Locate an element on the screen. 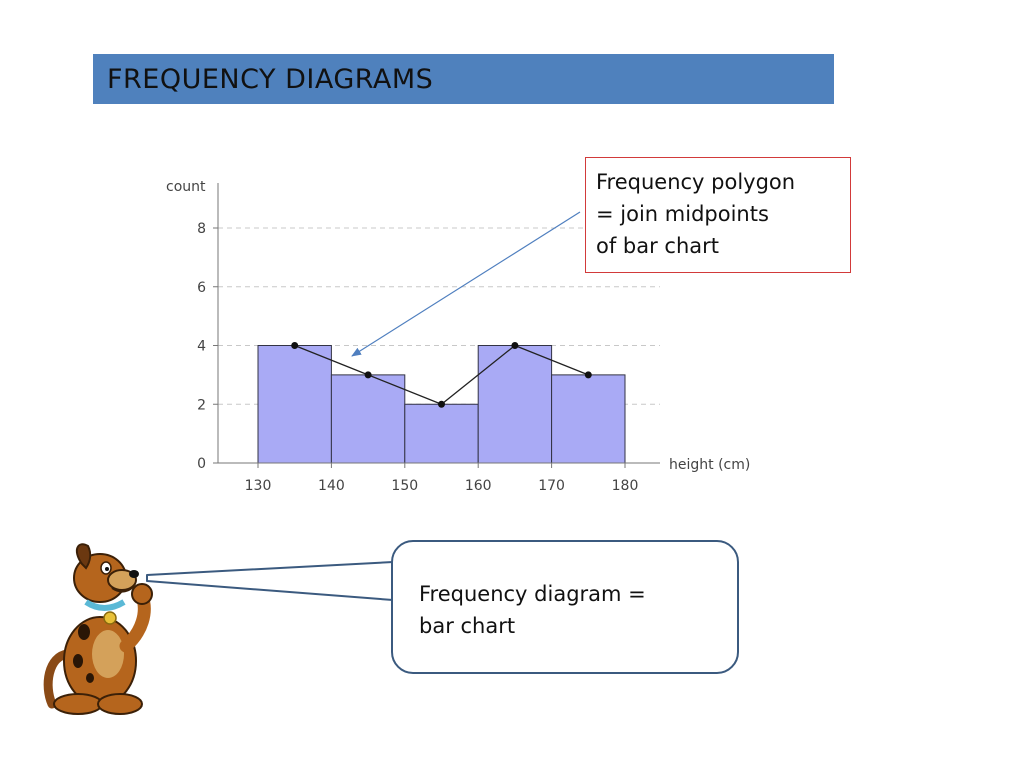 The width and height of the screenshot is (1024, 768). speech-line-1: Frequency diagram = is located at coordinates (532, 594).